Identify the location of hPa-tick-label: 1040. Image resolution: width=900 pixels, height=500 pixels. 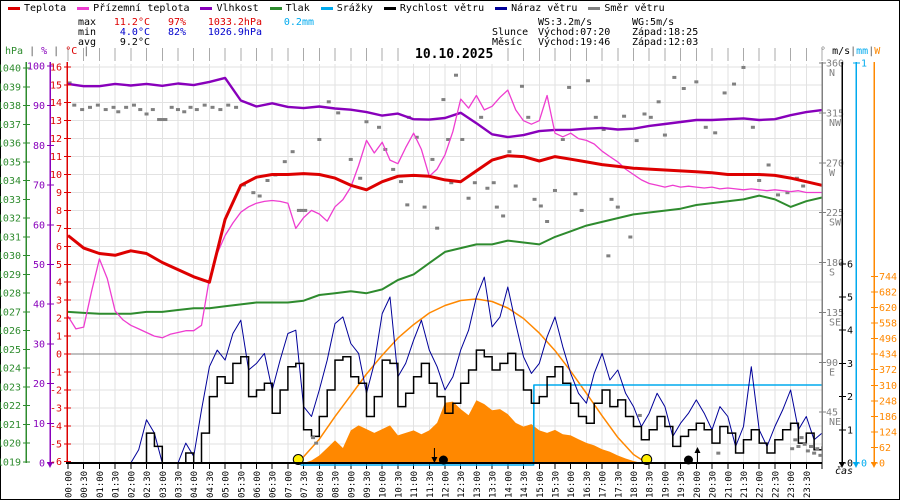
(10, 69).